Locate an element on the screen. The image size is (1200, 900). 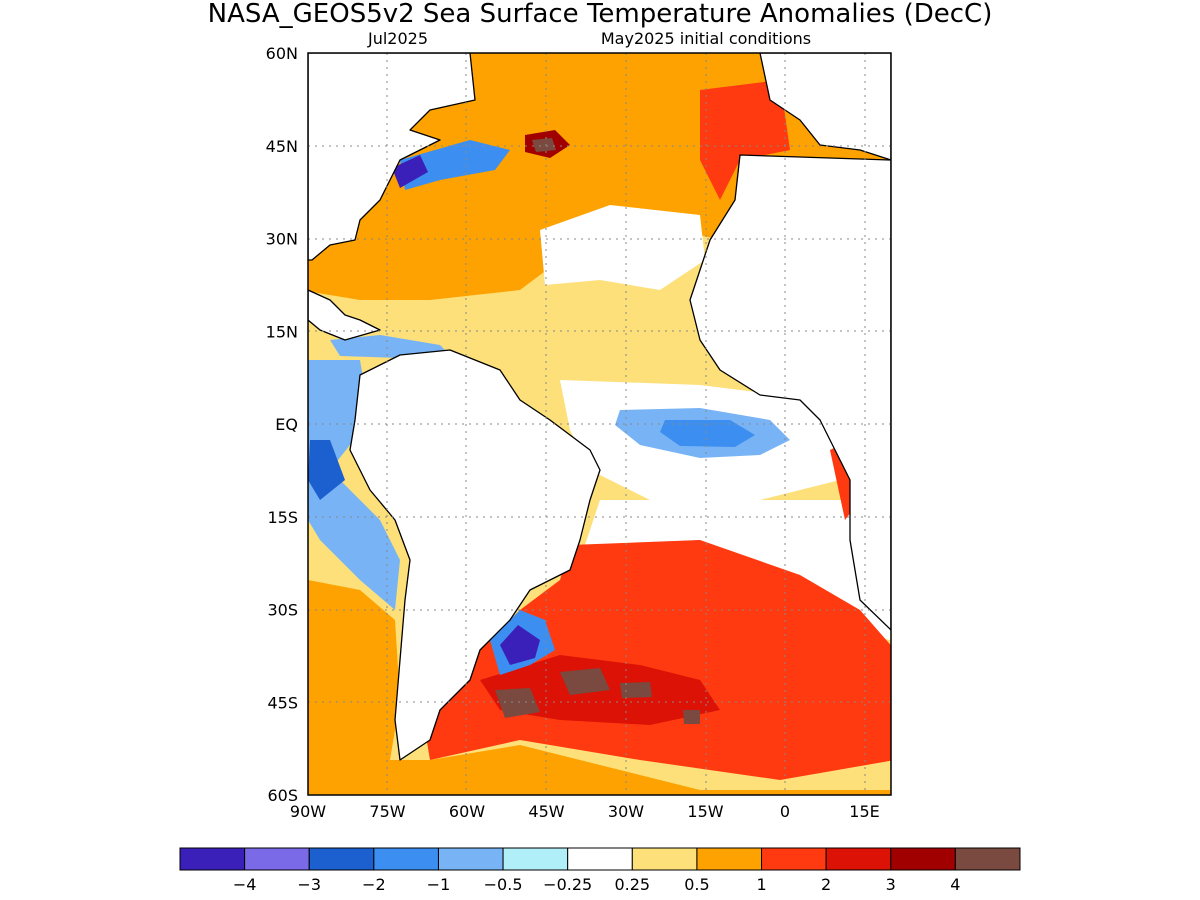
malvinas-cold-core is located at coordinates (520, 645).